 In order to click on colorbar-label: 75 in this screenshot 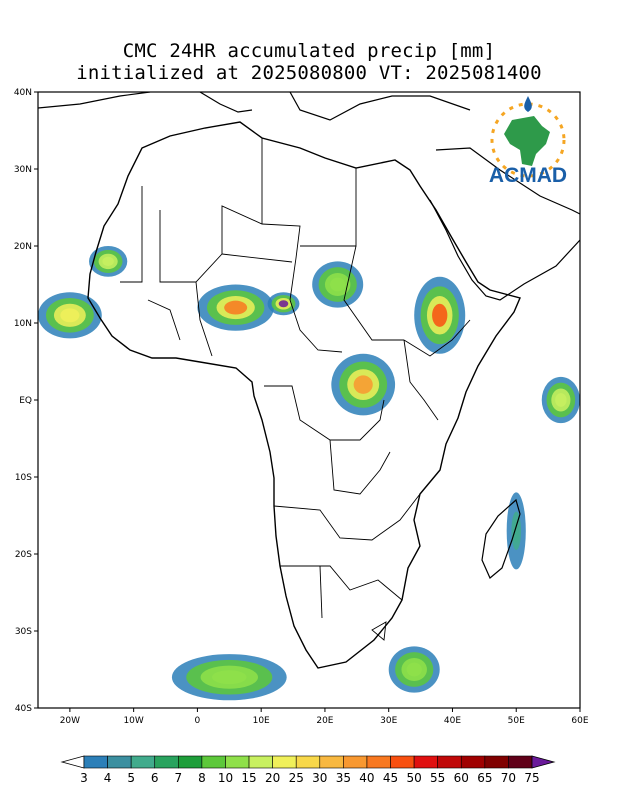, I will do `click(531, 778)`.